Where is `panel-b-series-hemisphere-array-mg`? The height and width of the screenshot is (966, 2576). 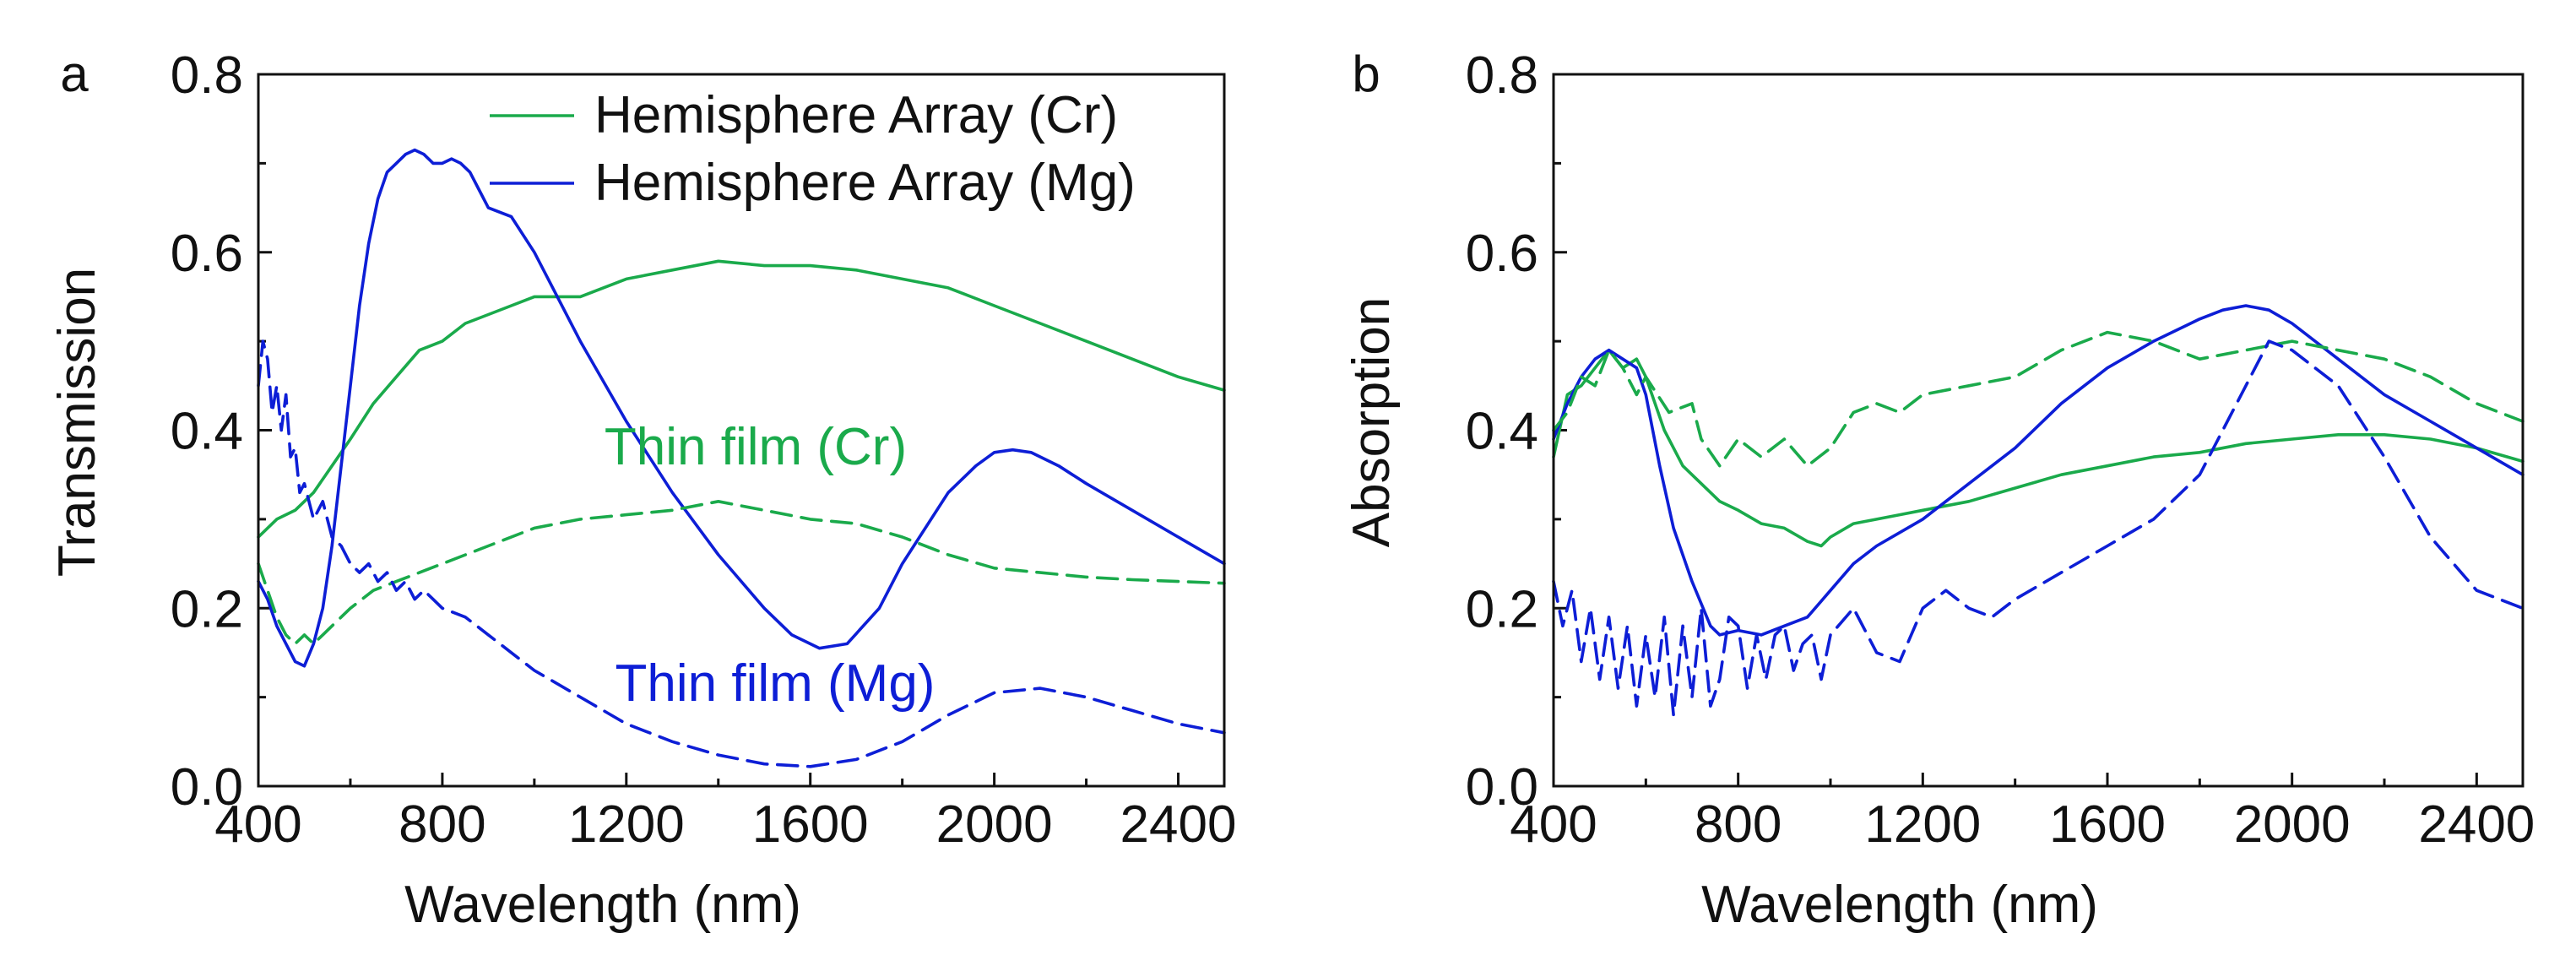 panel-b-series-hemisphere-array-mg is located at coordinates (2038, 470).